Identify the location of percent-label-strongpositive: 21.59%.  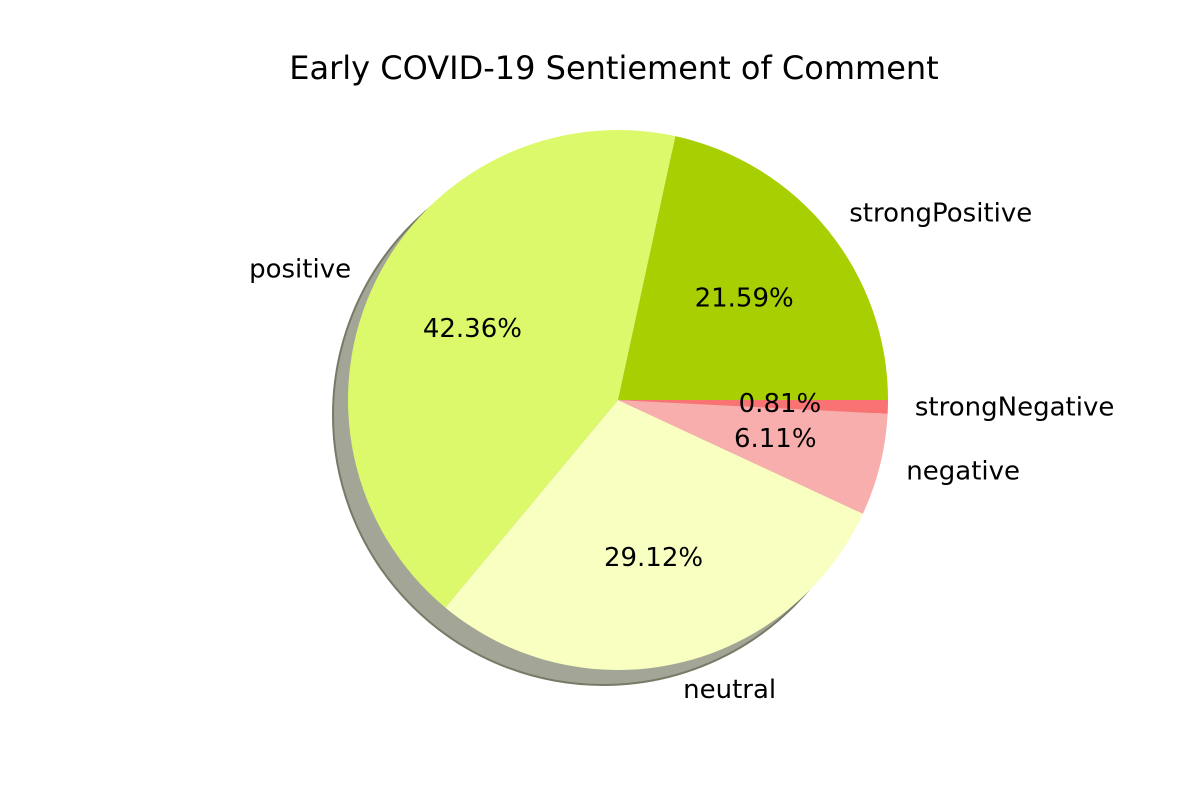
(744, 298).